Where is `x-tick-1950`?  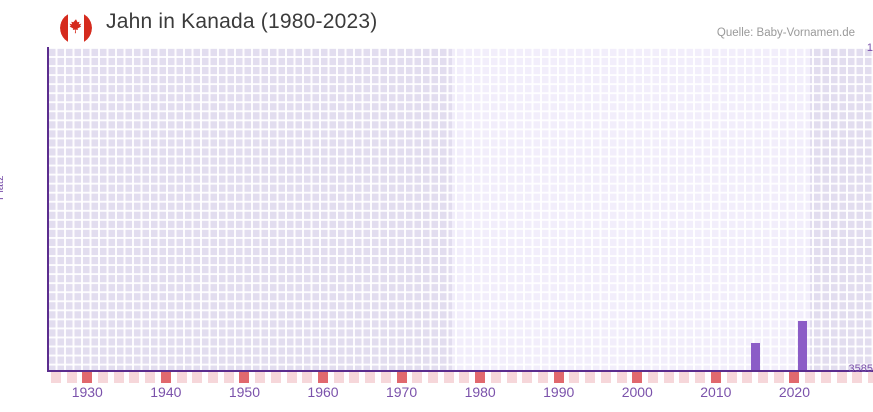
x-tick-1950 is located at coordinates (244, 377).